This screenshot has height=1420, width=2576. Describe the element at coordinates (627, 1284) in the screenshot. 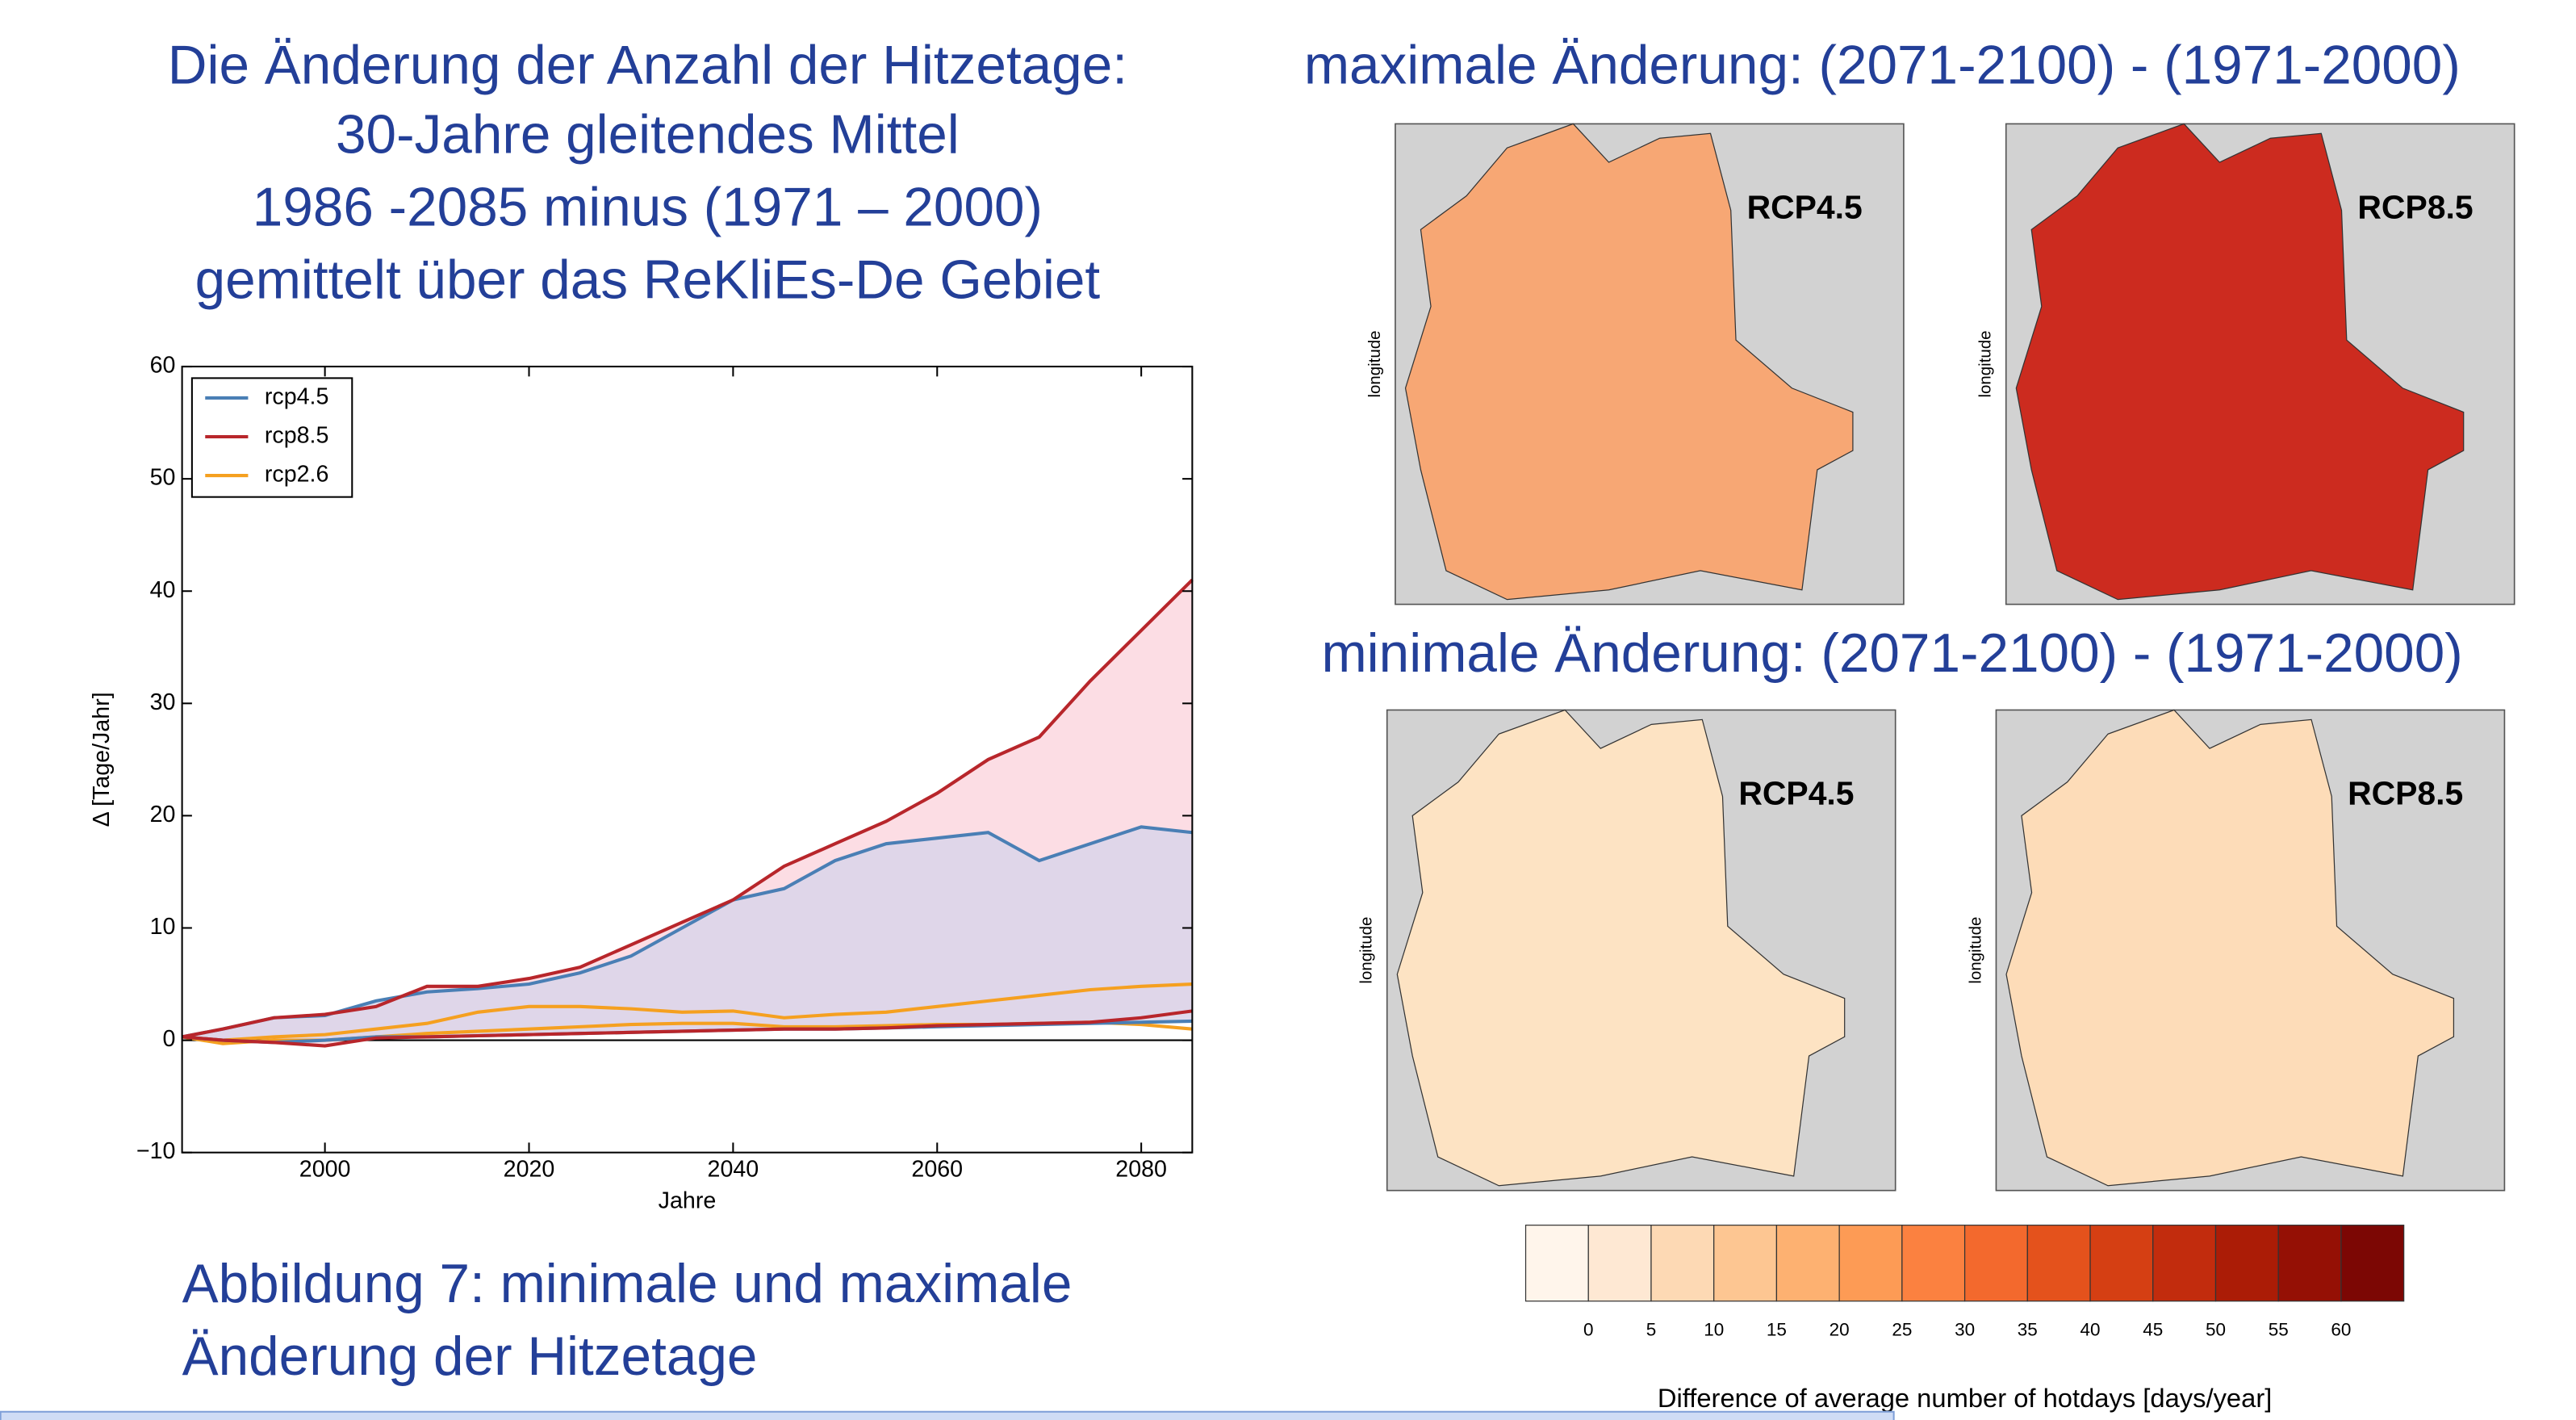

I see `caption-line: Abbildung 7: minimale und maximale` at that location.